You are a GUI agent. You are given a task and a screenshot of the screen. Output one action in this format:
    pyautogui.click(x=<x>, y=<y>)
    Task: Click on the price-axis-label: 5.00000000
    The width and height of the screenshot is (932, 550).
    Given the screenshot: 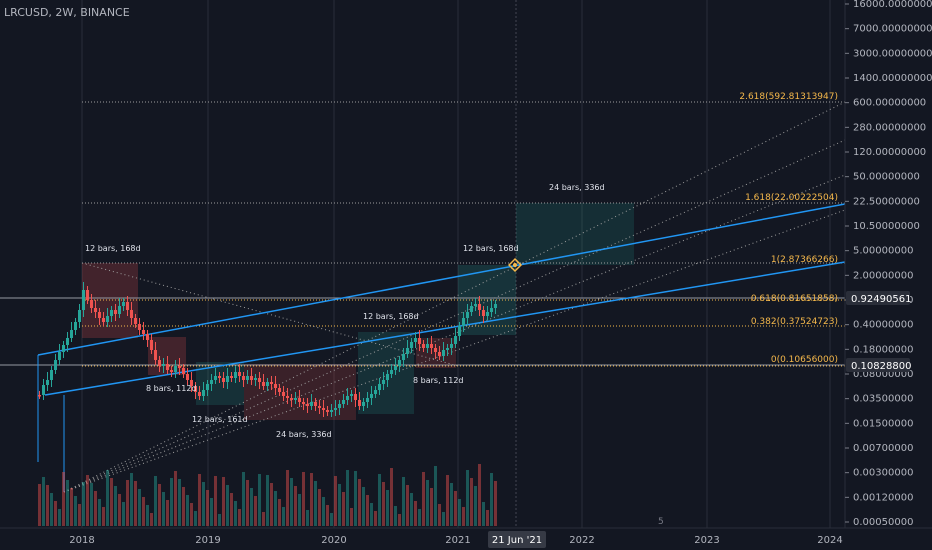 What is the action you would take?
    pyautogui.click(x=883, y=251)
    